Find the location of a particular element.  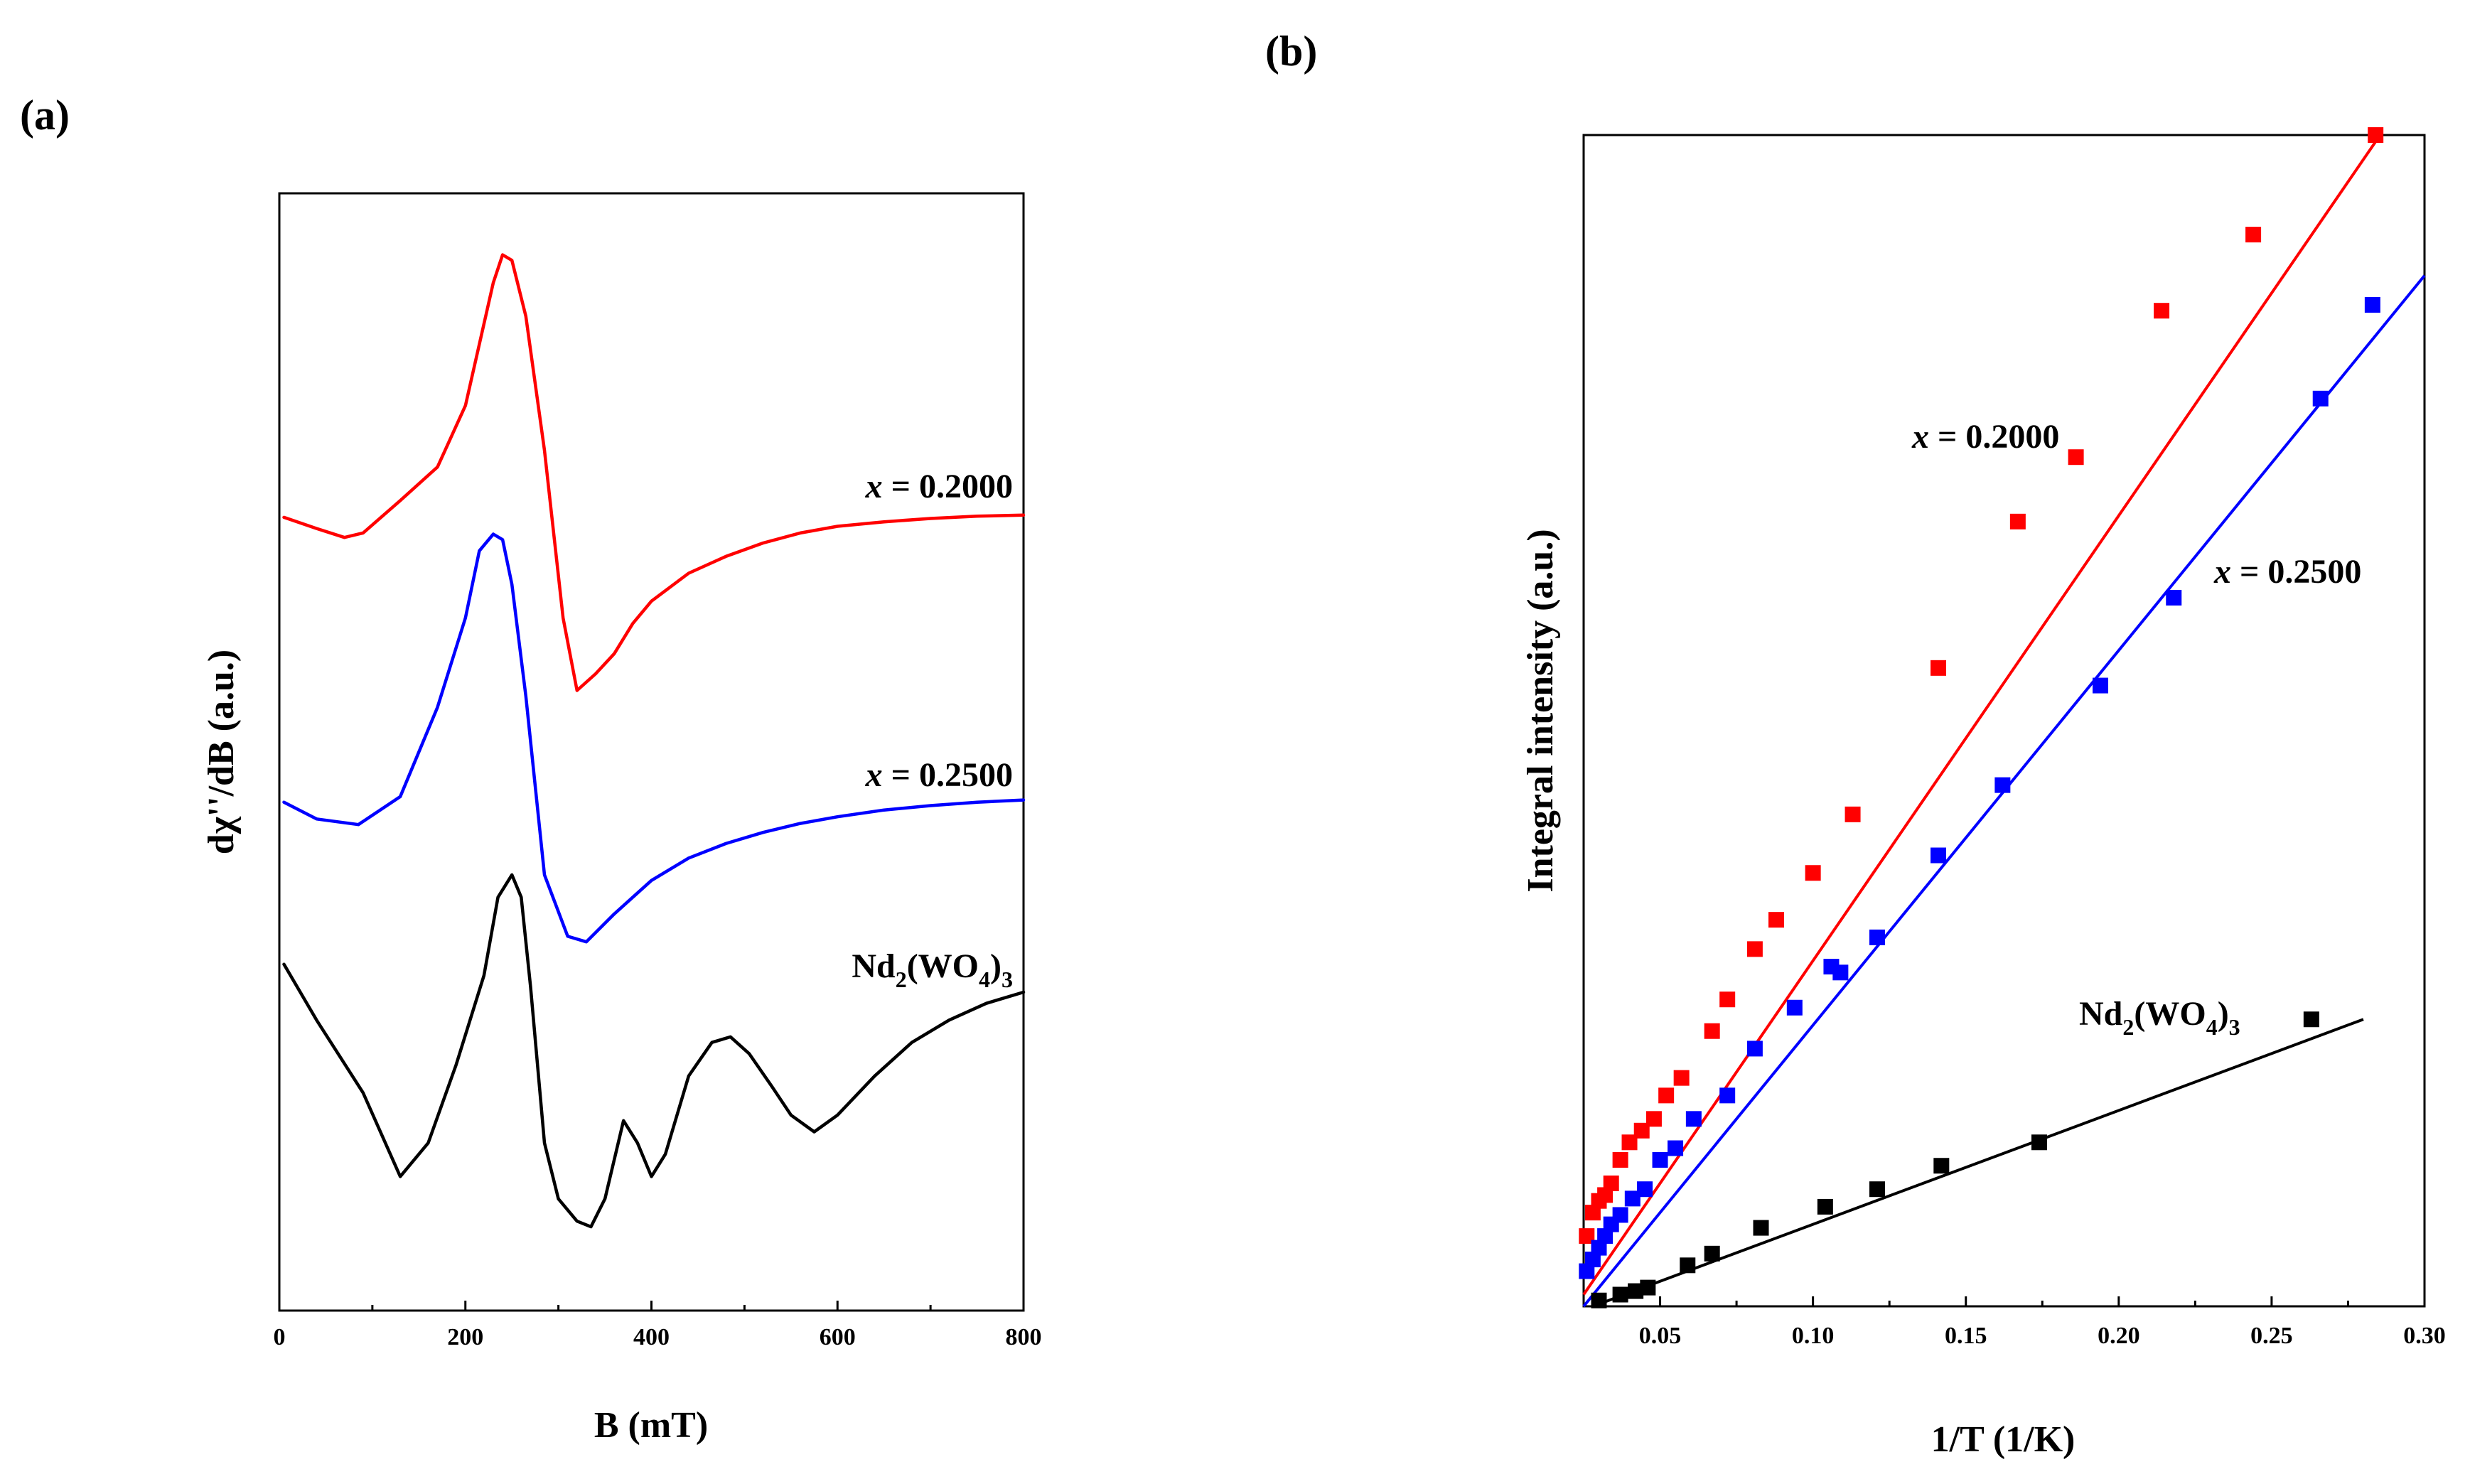

panel-a-label-nd2wo43: Nd2(WO4)3 is located at coordinates (932, 970).